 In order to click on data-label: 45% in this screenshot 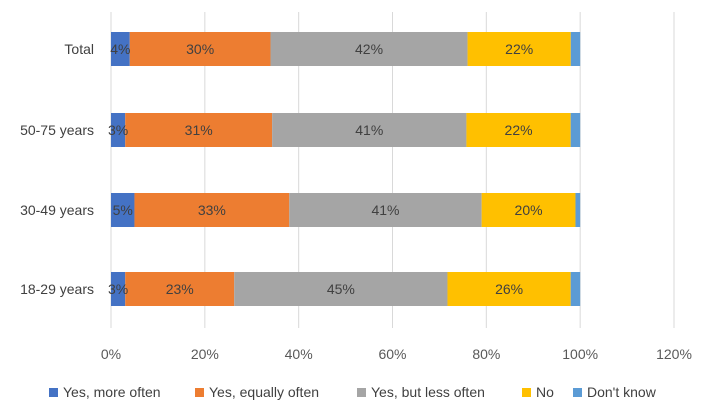, I will do `click(341, 289)`.